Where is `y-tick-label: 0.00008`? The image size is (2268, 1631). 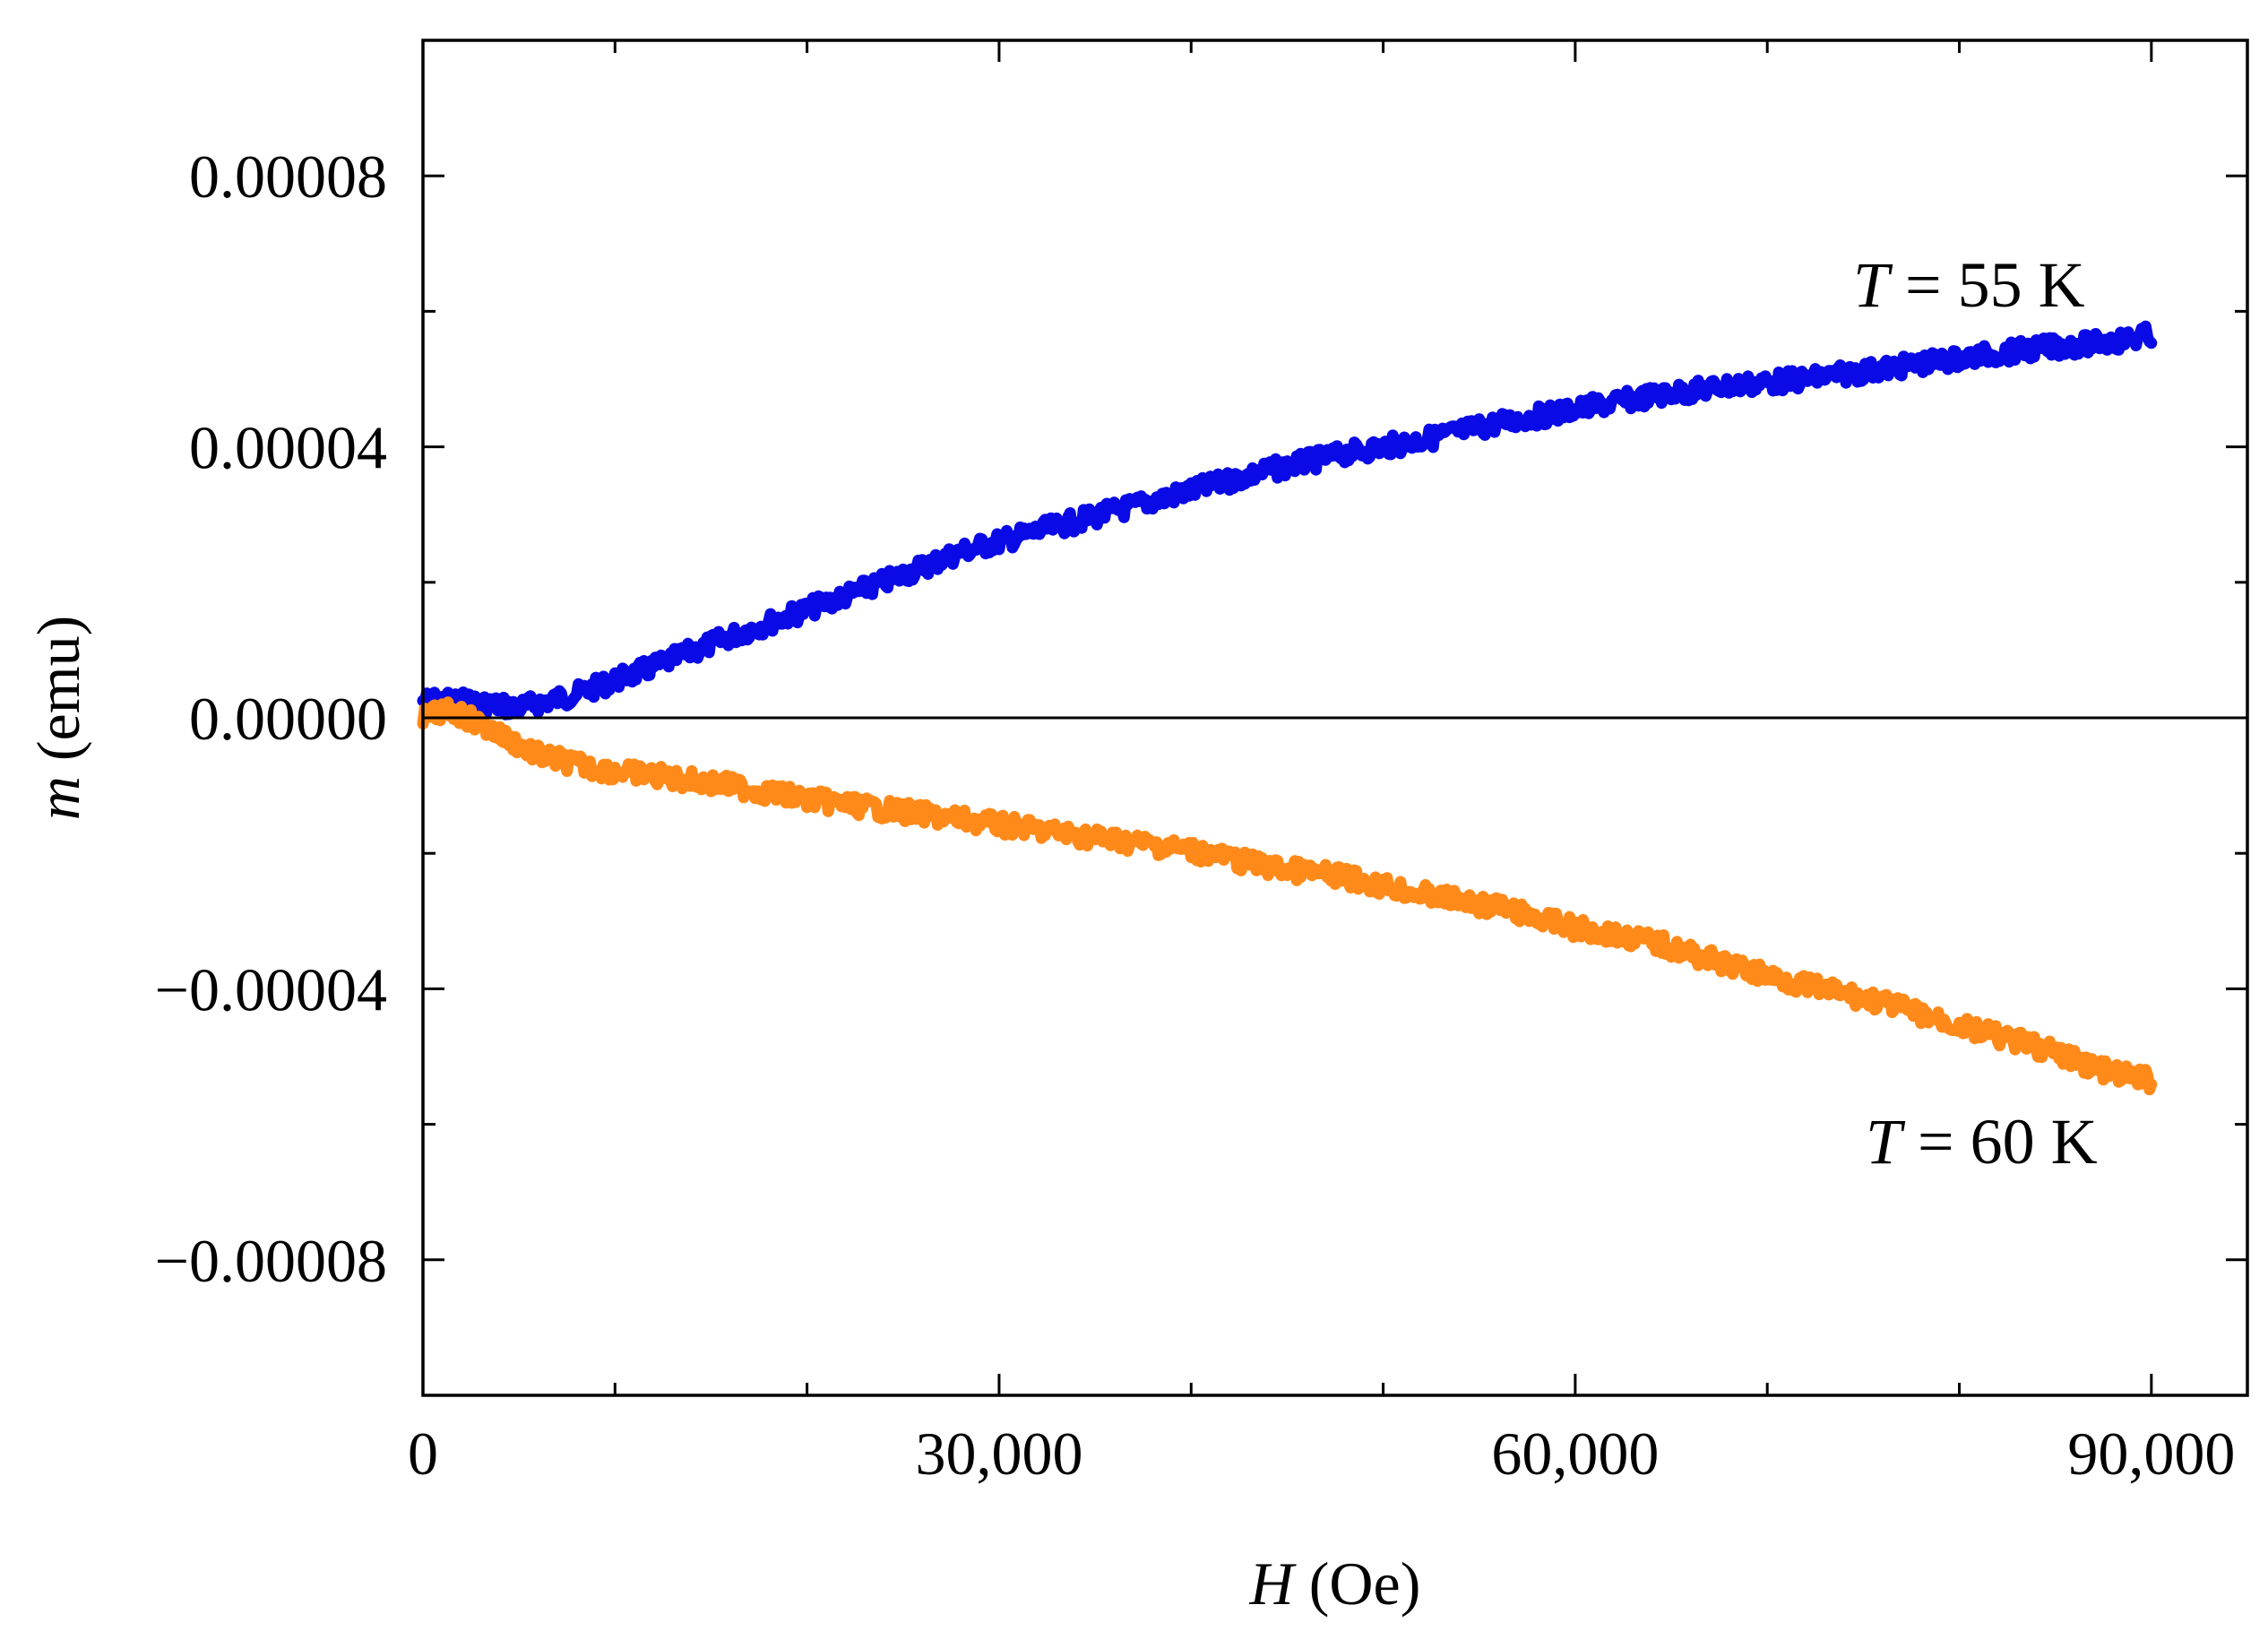
y-tick-label: 0.00008 is located at coordinates (288, 176).